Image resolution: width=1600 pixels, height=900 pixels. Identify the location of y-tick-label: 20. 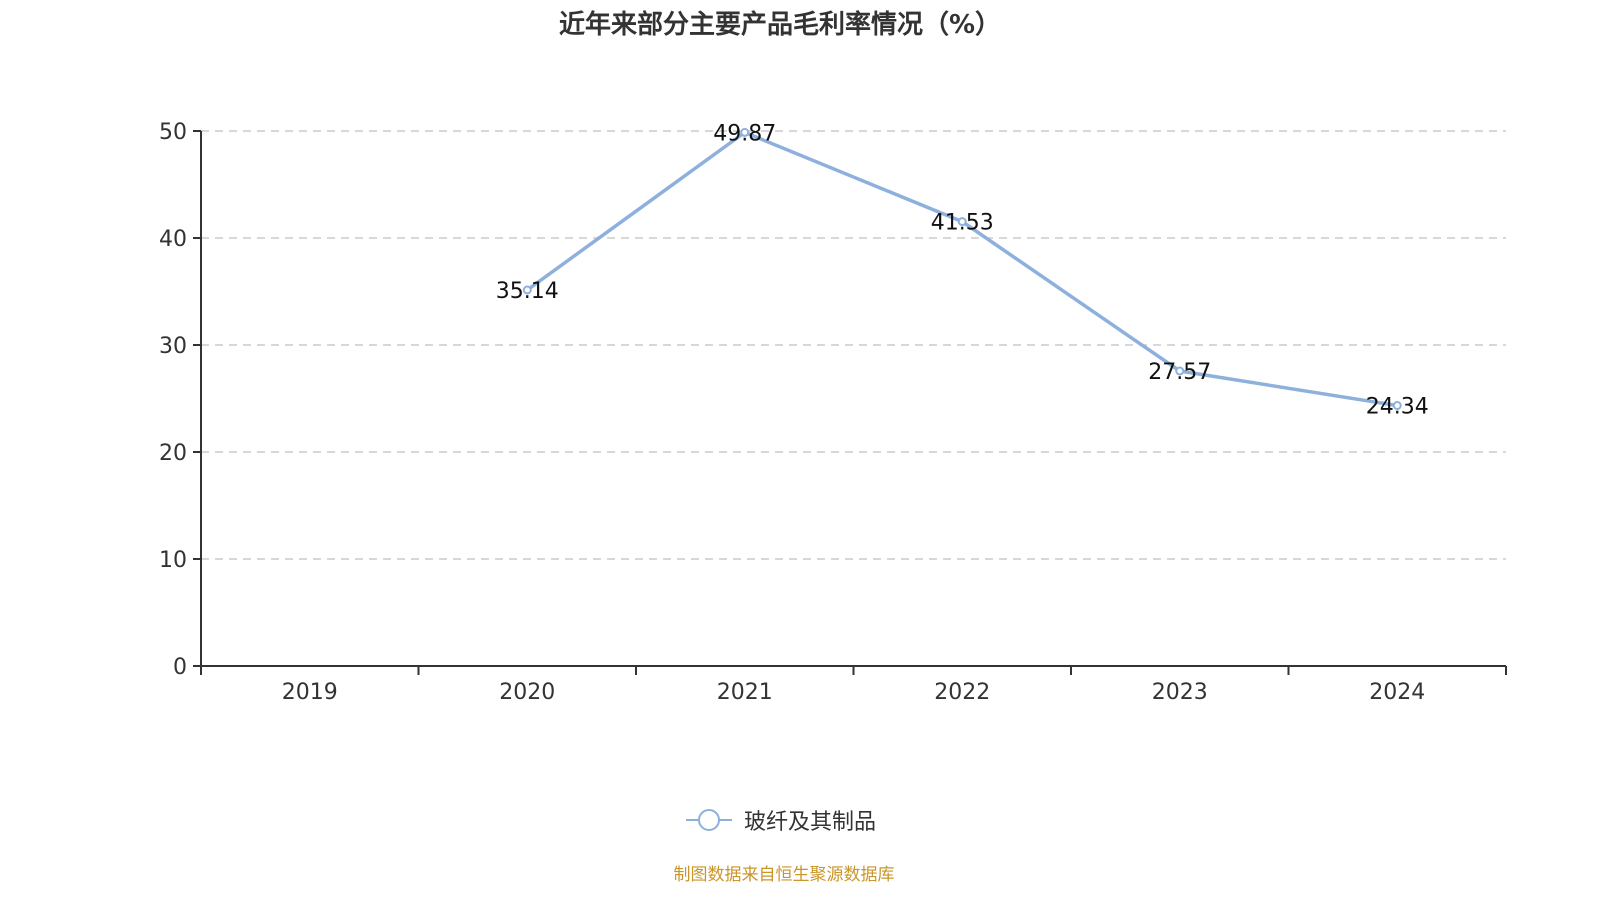
(173, 453).